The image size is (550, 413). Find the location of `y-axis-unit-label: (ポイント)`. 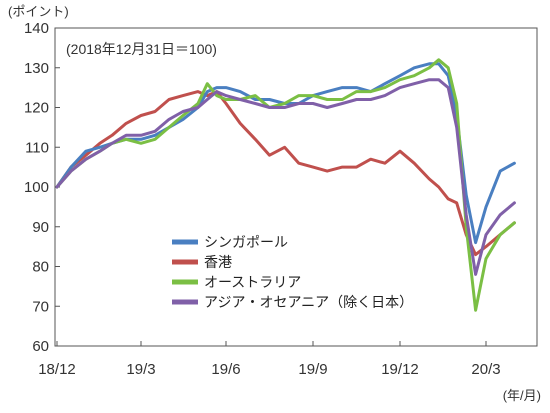

y-axis-unit-label: (ポイント) is located at coordinates (38, 11).